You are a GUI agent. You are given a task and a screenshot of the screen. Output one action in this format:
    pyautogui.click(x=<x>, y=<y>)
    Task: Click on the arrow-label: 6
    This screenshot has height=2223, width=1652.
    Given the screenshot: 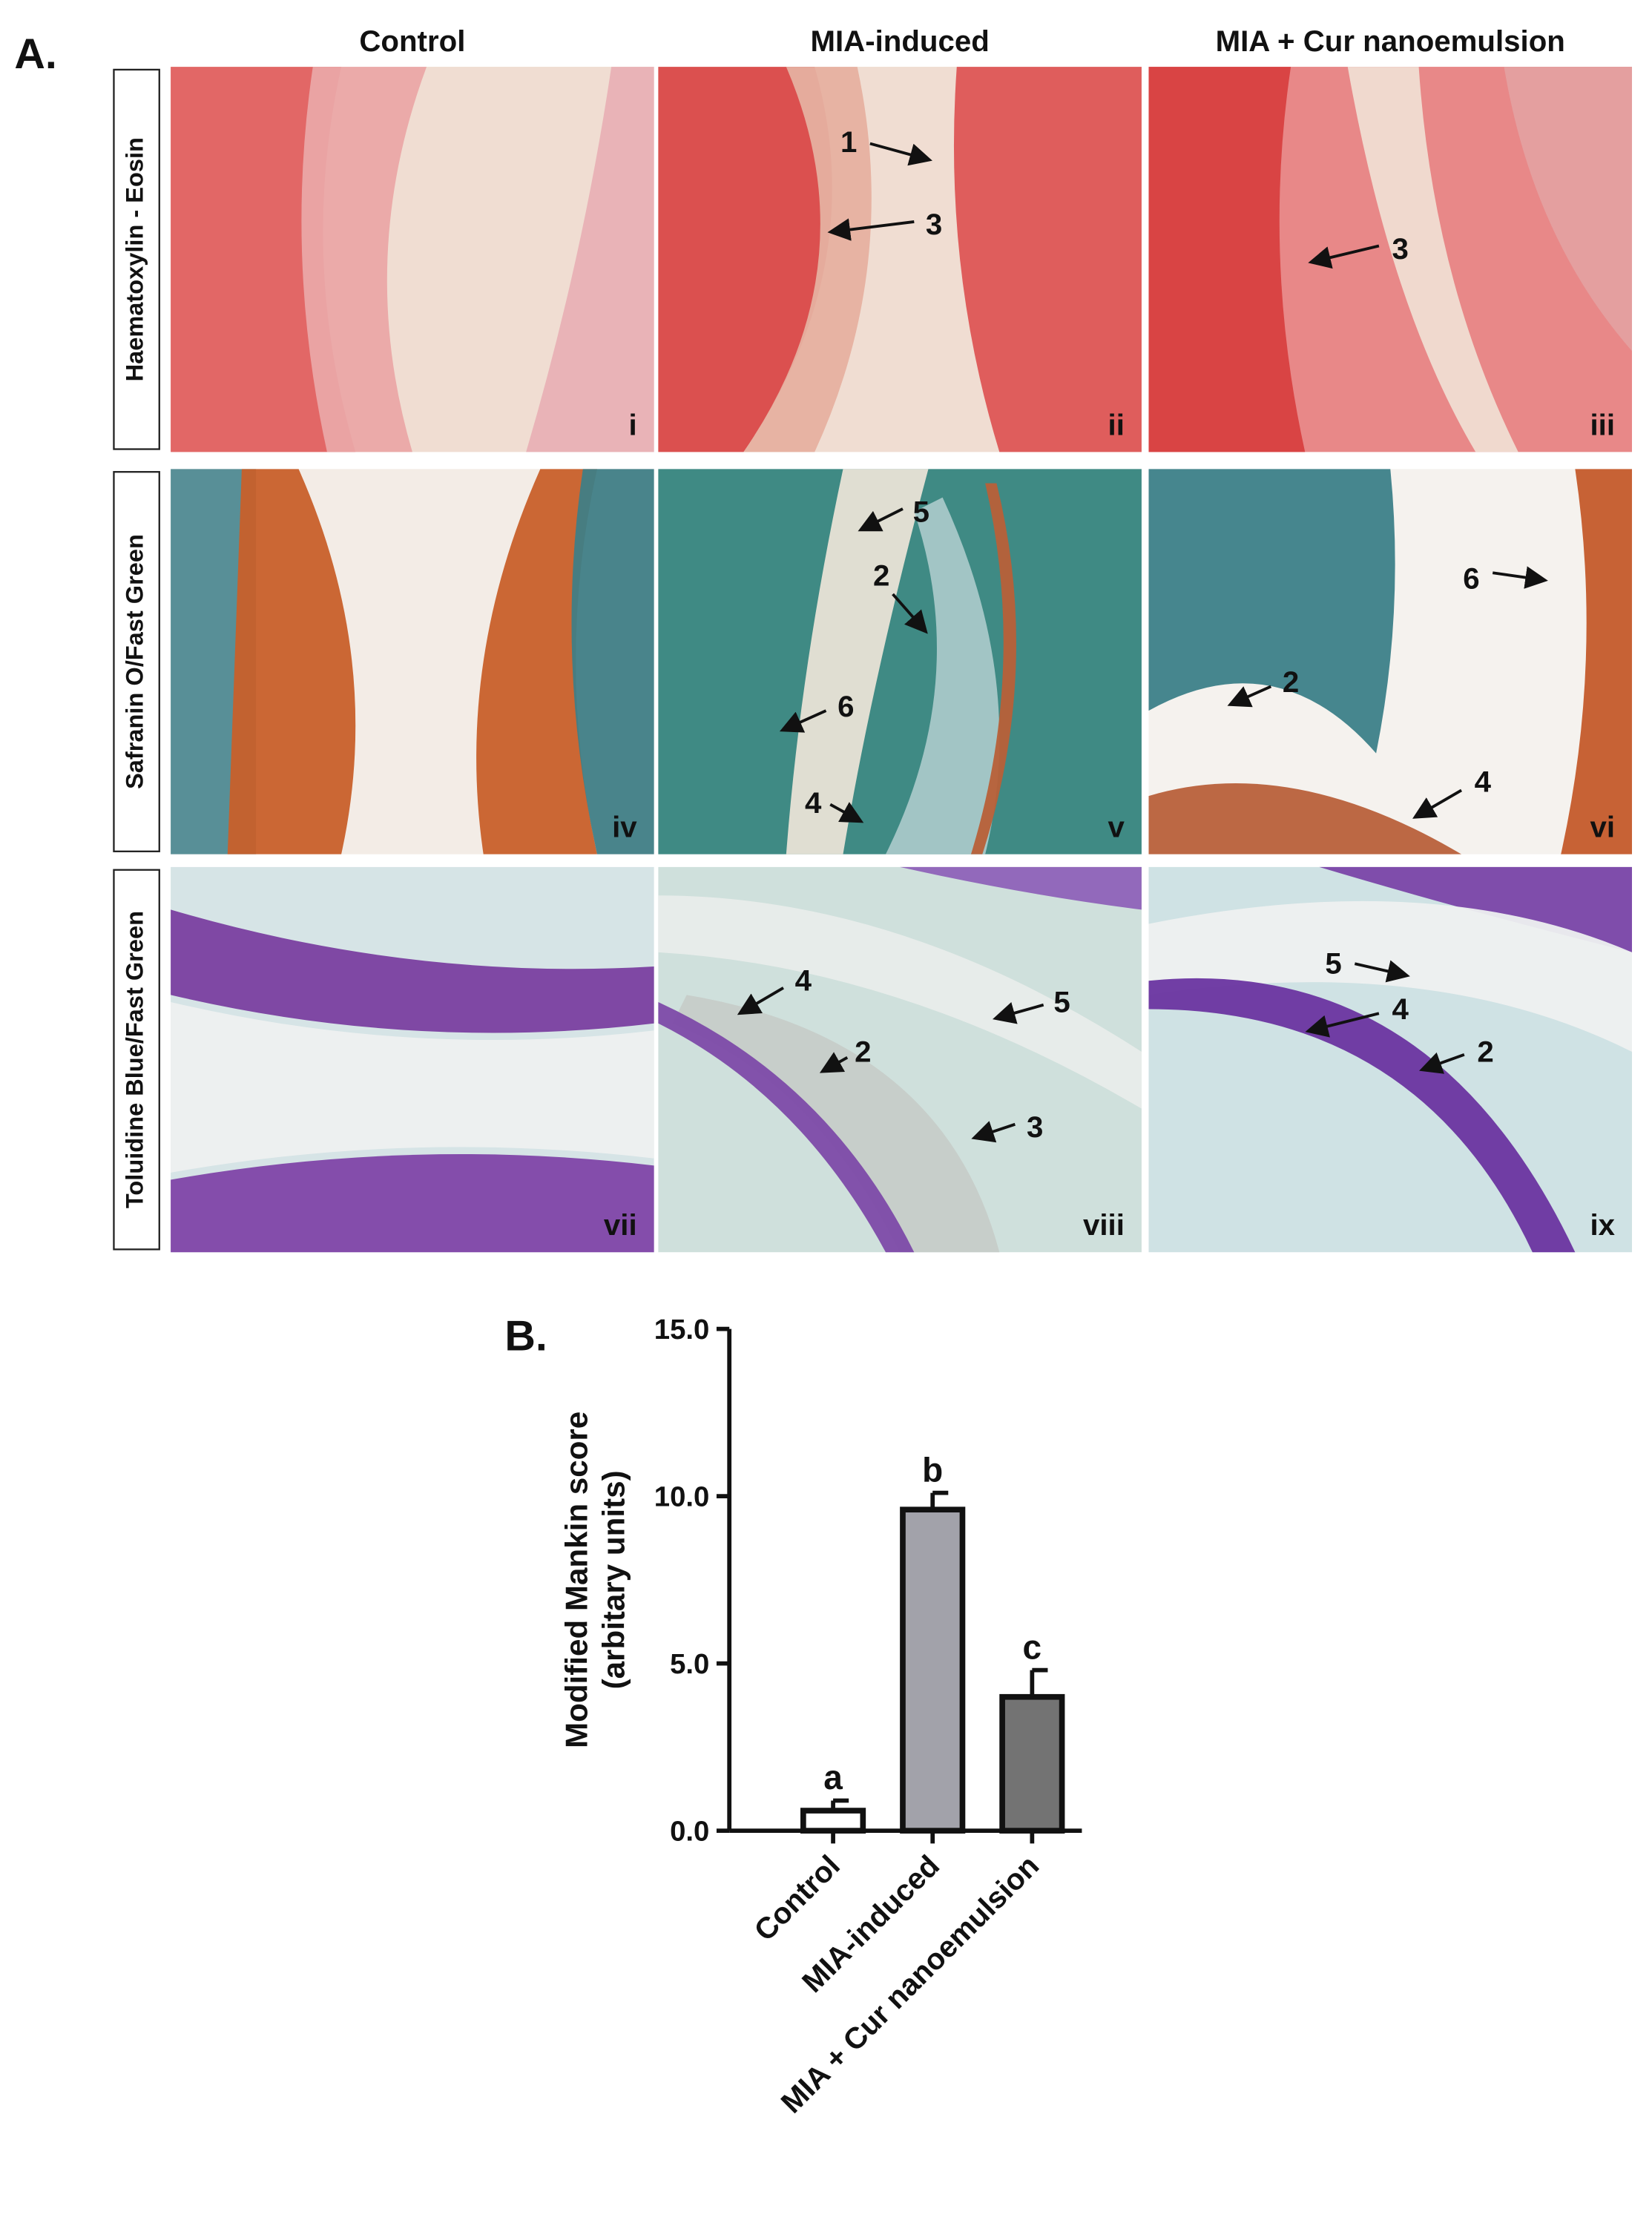 What is the action you would take?
    pyautogui.click(x=846, y=706)
    